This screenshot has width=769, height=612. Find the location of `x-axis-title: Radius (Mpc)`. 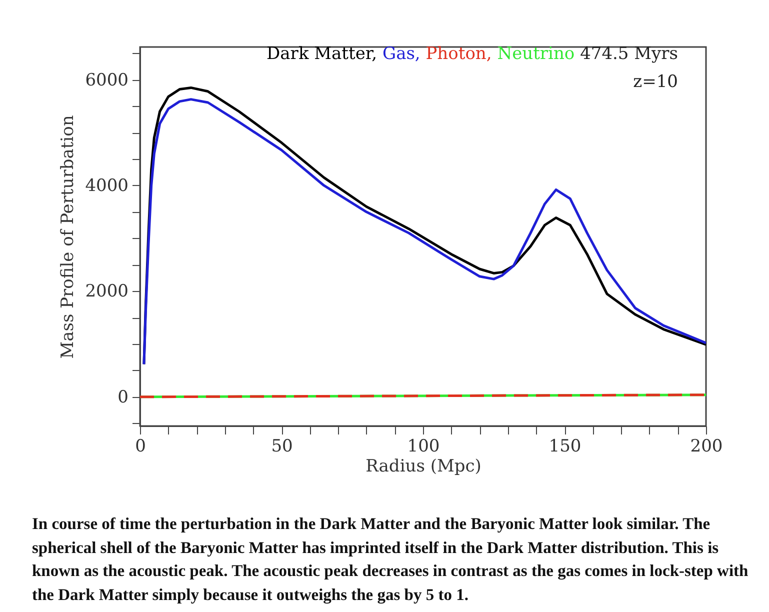

x-axis-title: Radius (Mpc) is located at coordinates (424, 466).